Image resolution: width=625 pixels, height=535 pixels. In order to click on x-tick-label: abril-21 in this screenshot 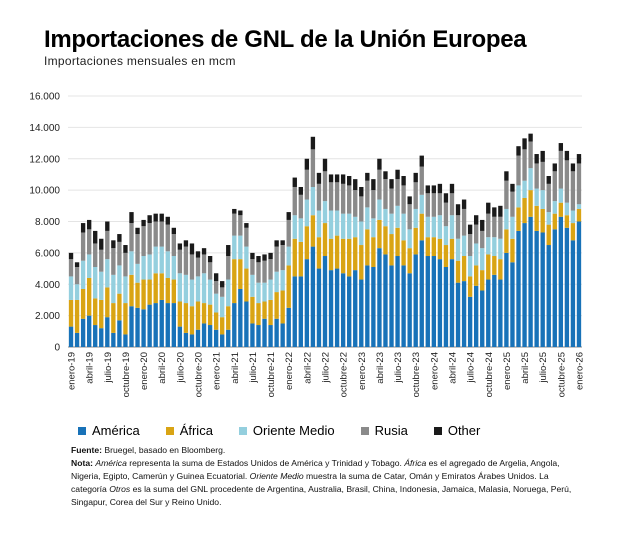, I will do `click(235, 368)`.